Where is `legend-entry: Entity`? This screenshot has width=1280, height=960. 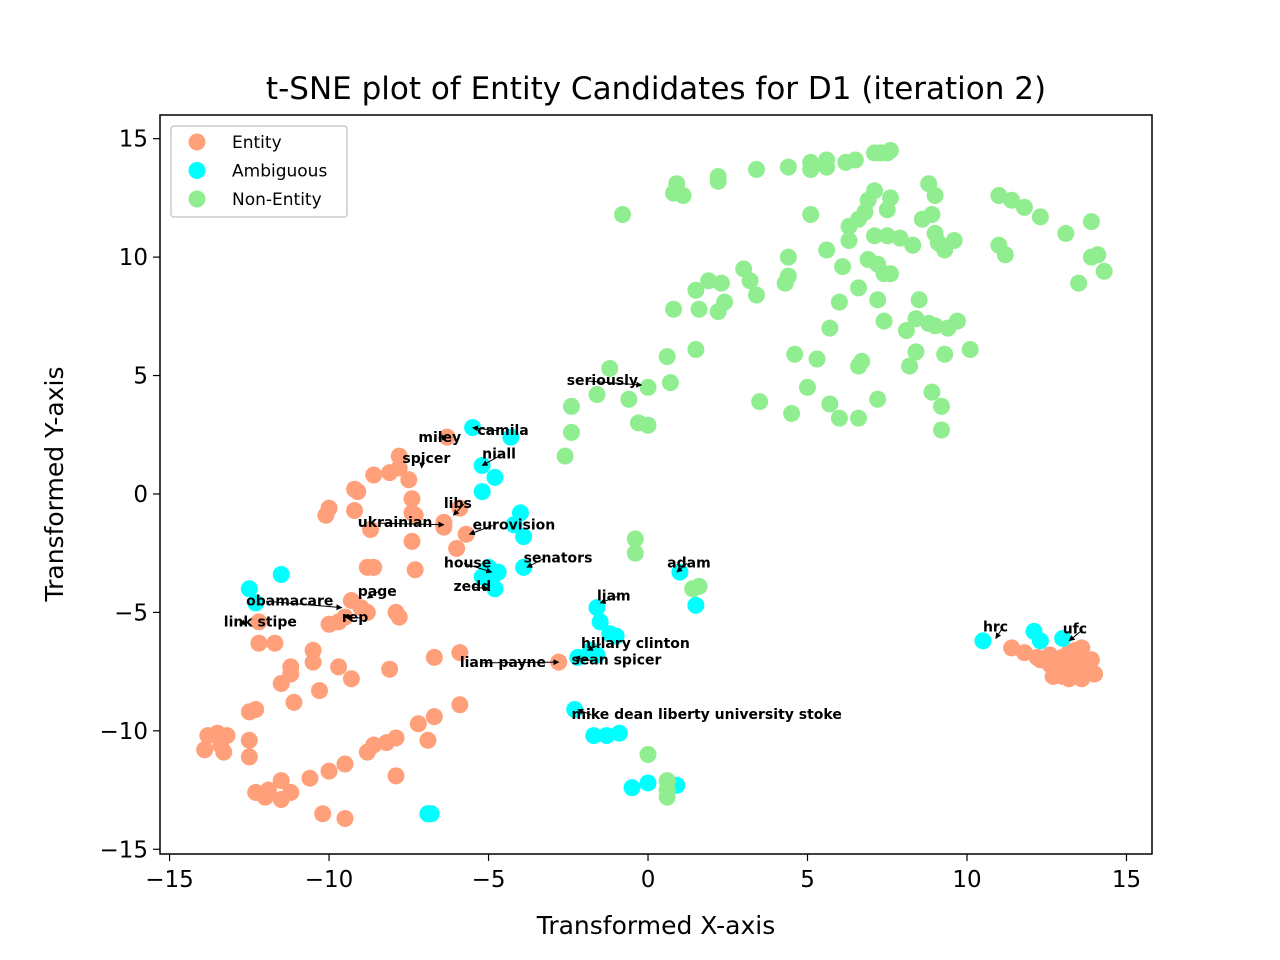
legend-entry: Entity is located at coordinates (235, 143).